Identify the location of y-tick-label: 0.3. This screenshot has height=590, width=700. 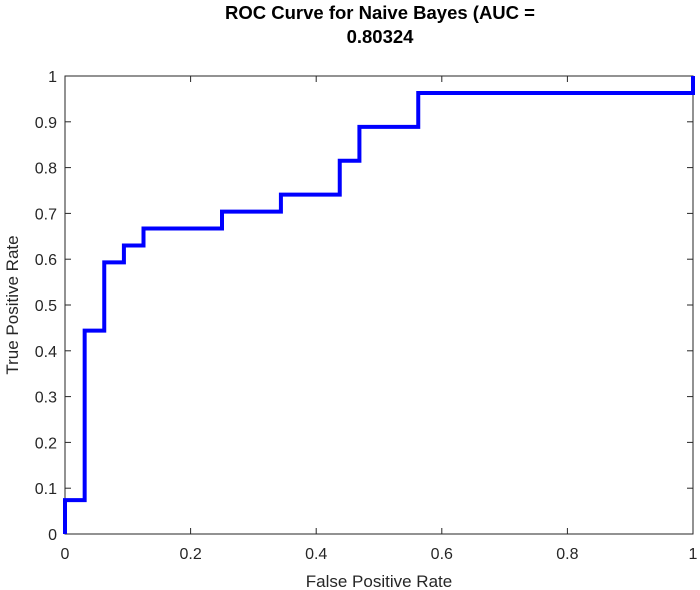
(46, 398).